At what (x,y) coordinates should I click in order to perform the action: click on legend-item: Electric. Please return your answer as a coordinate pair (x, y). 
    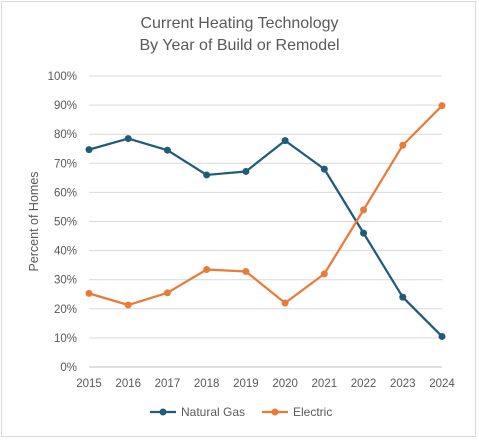
    Looking at the image, I should click on (297, 412).